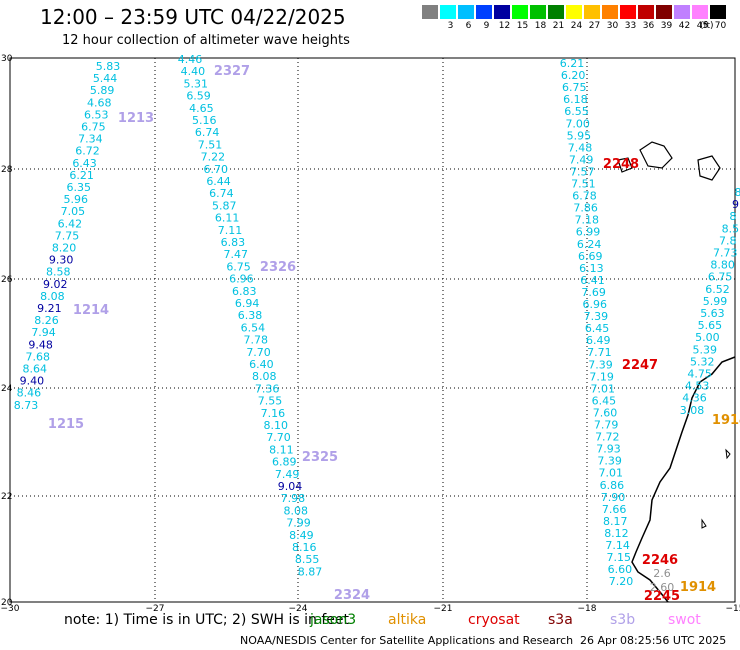  What do you see at coordinates (6, 497) in the screenshot?
I see `lat-tick-label: 22` at bounding box center [6, 497].